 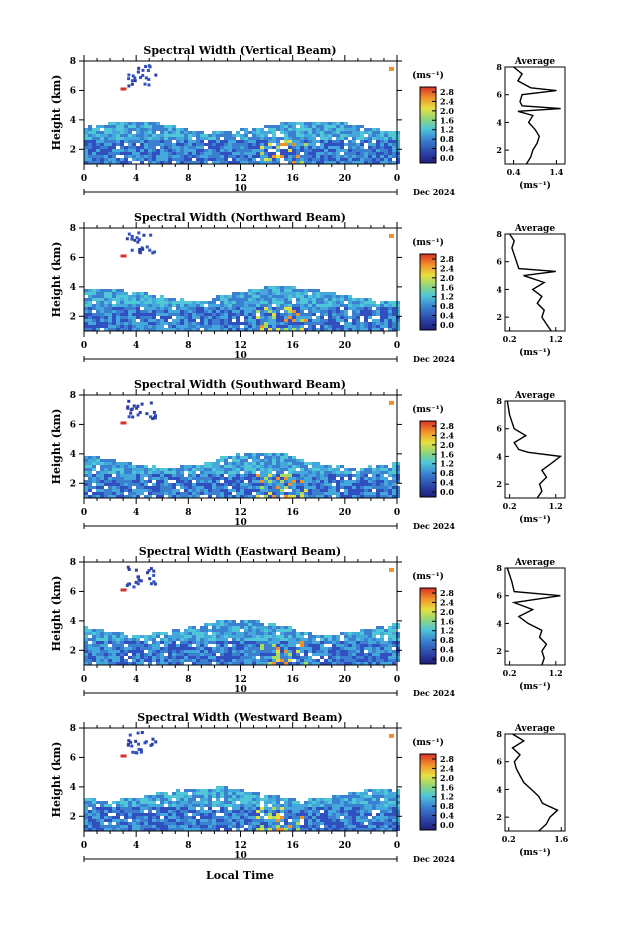 What do you see at coordinates (514, 172) in the screenshot?
I see `avg-x-tick-label: 0.4` at bounding box center [514, 172].